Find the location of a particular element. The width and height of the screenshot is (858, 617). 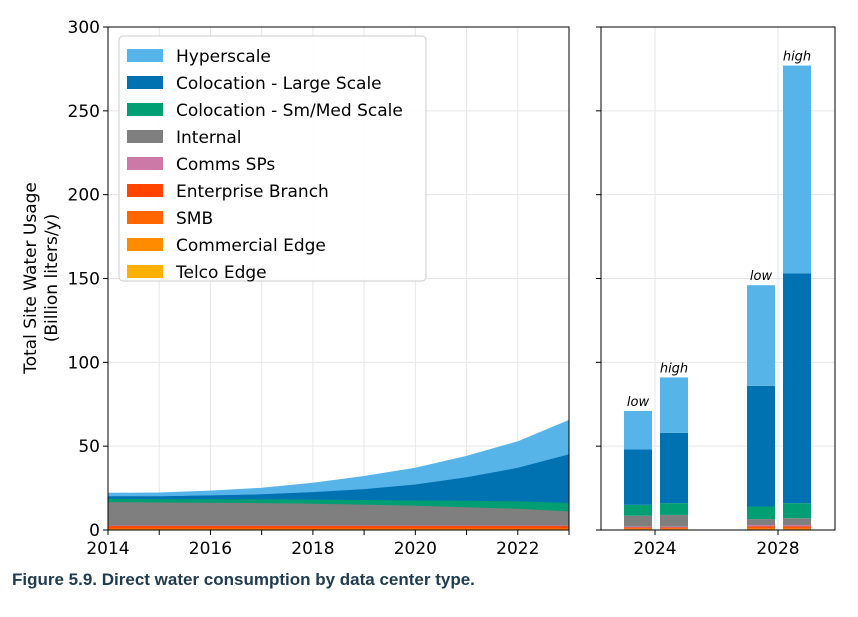

x-tick-label: 2020 is located at coordinates (415, 549).